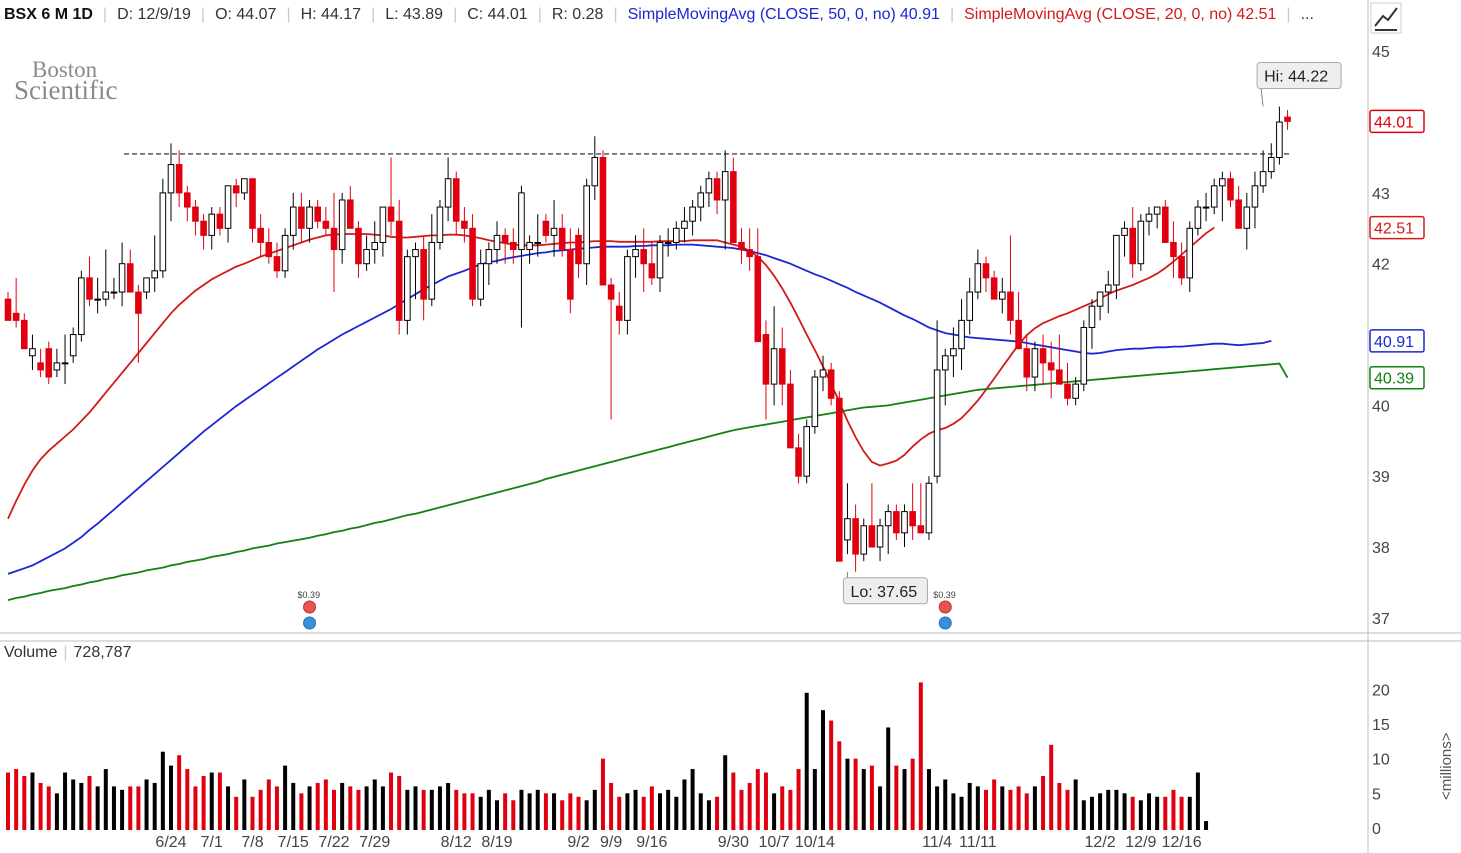 The width and height of the screenshot is (1461, 853). What do you see at coordinates (48, 14) in the screenshot?
I see `symbol-label: BSX 6 M 1D` at bounding box center [48, 14].